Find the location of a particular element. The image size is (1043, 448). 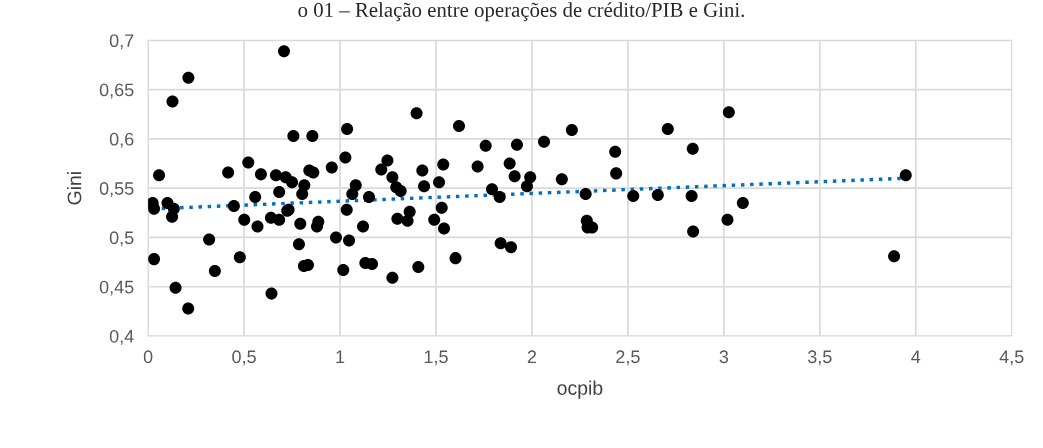

chart-title: o 01 – Relação entre operações de crédito/PIB e Gini. is located at coordinates (521, 12).